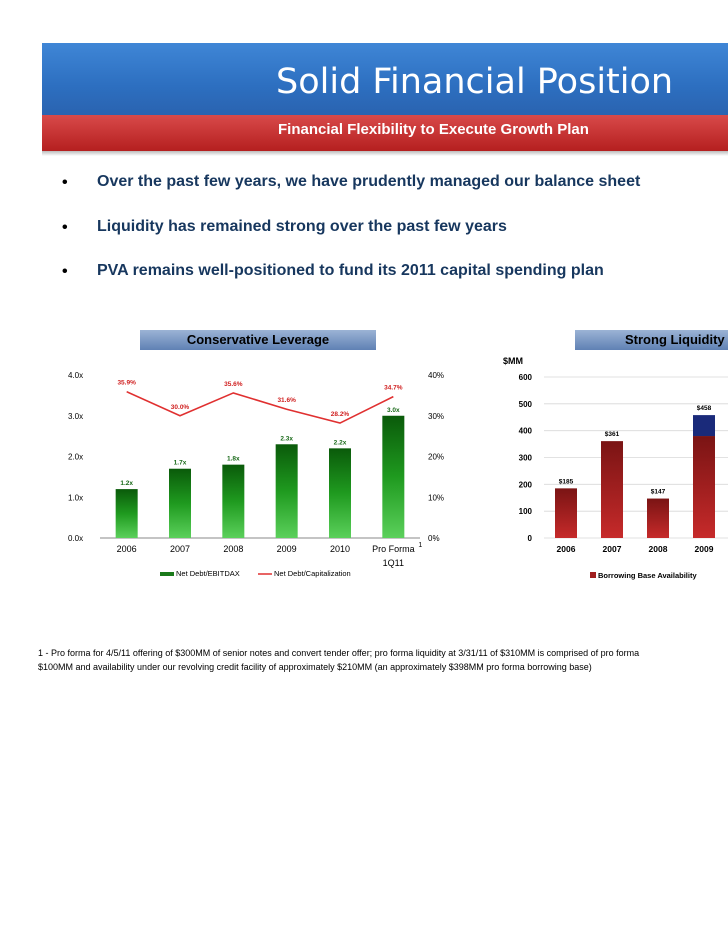  Describe the element at coordinates (75, 538) in the screenshot. I see `left-tick-label: 0.0x` at that location.